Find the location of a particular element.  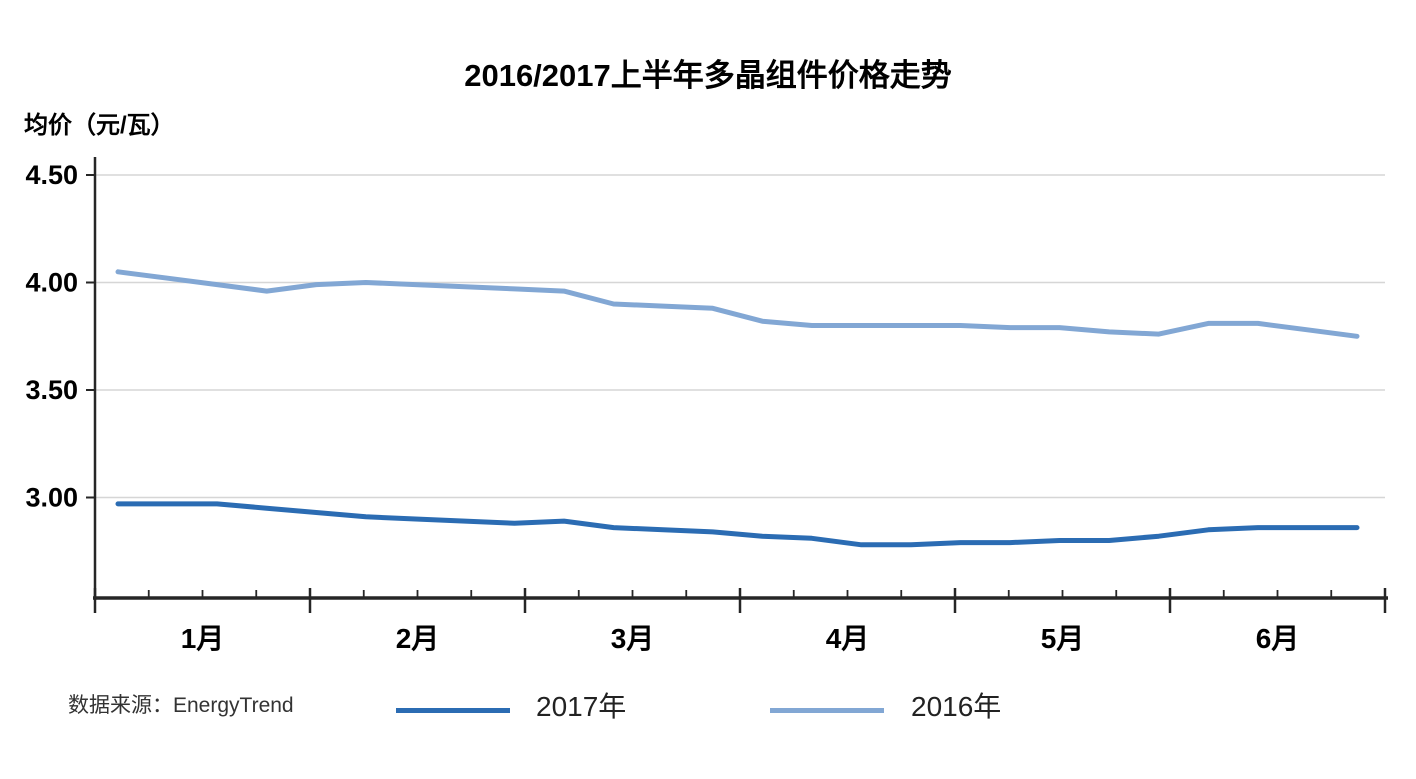

legend-label-2017: 2017年 is located at coordinates (581, 706).